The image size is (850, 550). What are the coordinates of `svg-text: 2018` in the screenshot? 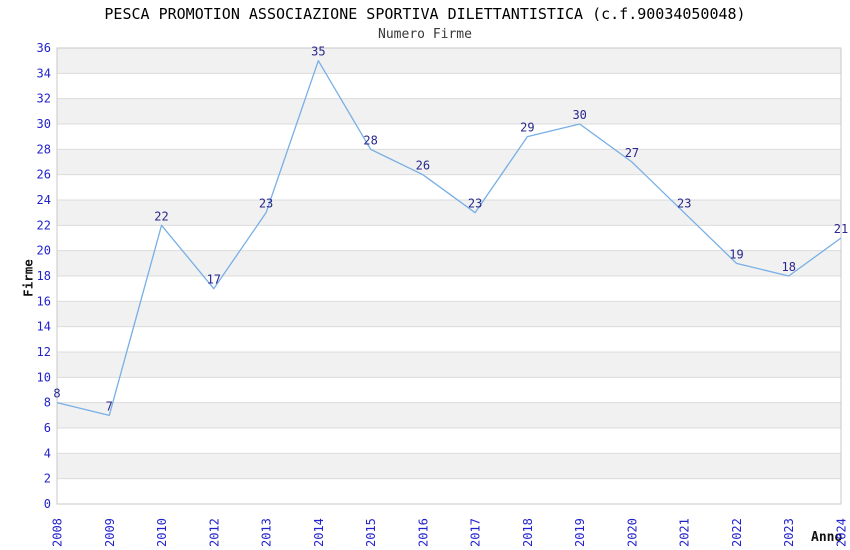 It's located at (528, 532).